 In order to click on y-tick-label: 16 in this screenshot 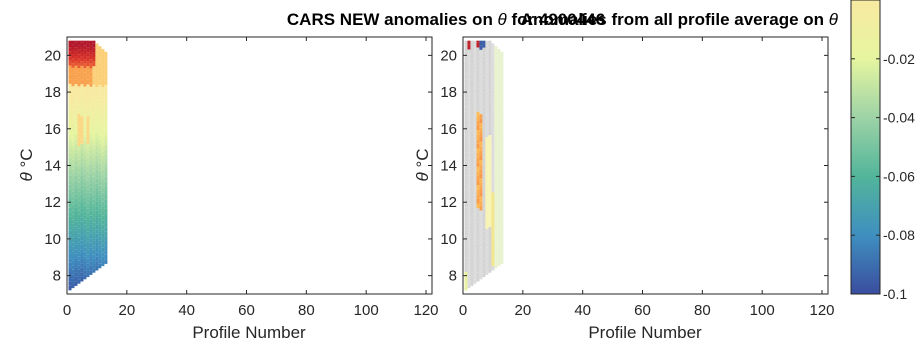, I will do `click(52, 129)`.